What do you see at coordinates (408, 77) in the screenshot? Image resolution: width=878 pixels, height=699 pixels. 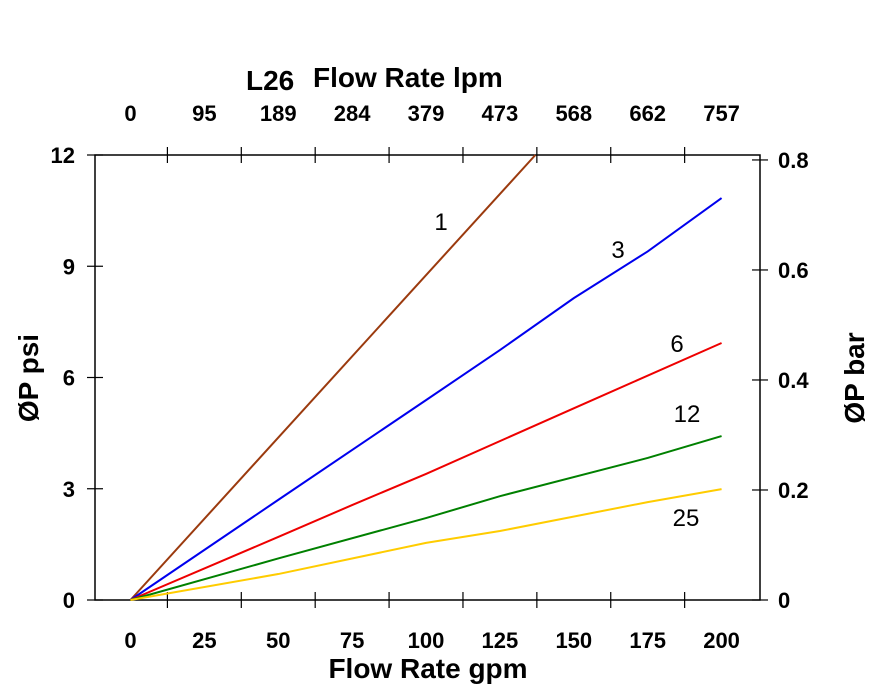 I see `top-axis-label: Flow Rate lpm` at bounding box center [408, 77].